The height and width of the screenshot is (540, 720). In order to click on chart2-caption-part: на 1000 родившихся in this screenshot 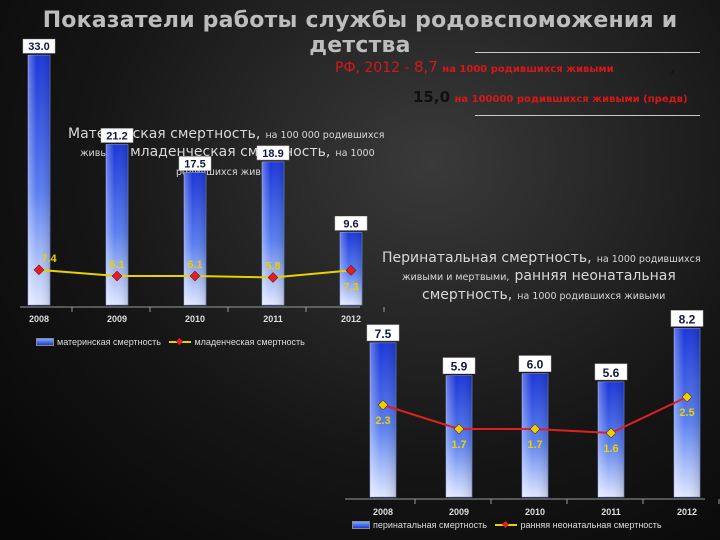, I will do `click(648, 259)`.